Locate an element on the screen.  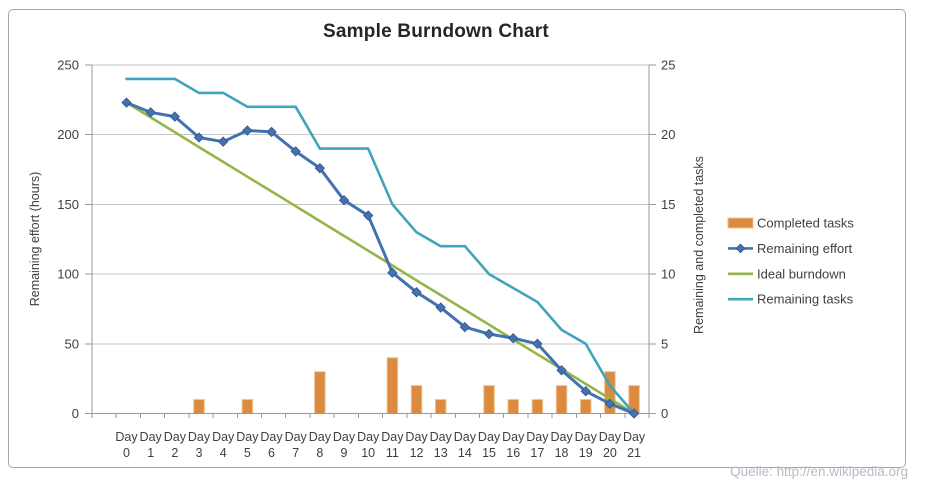
legend-item-completed-tasks: Completed tasks is located at coordinates (790, 223).